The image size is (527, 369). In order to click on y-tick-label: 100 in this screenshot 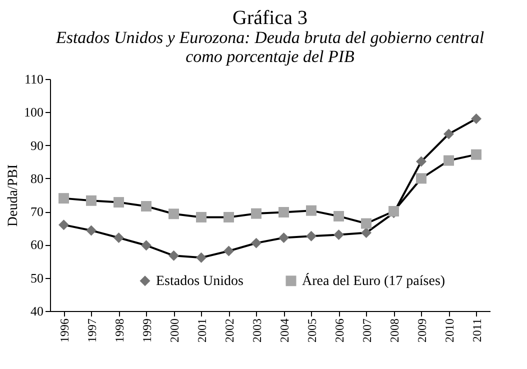, I will do `click(34, 112)`.